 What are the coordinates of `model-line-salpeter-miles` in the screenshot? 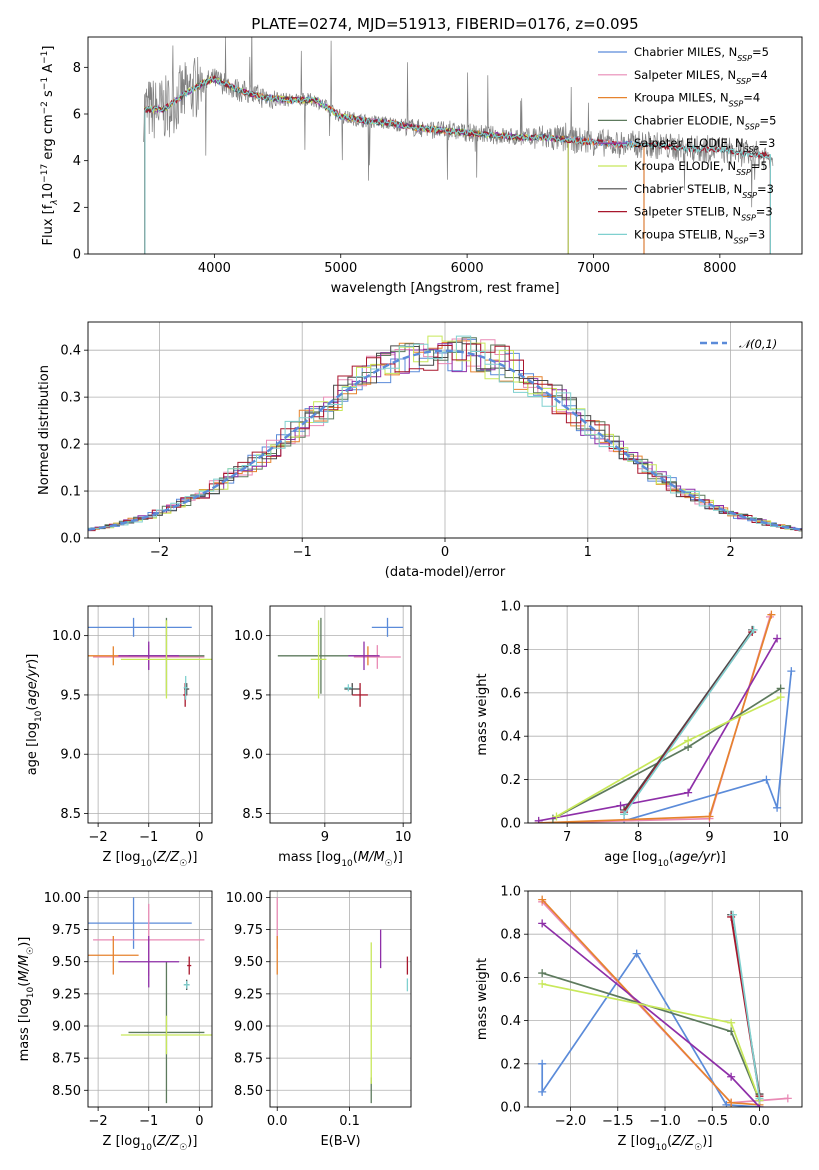 It's located at (394, 165).